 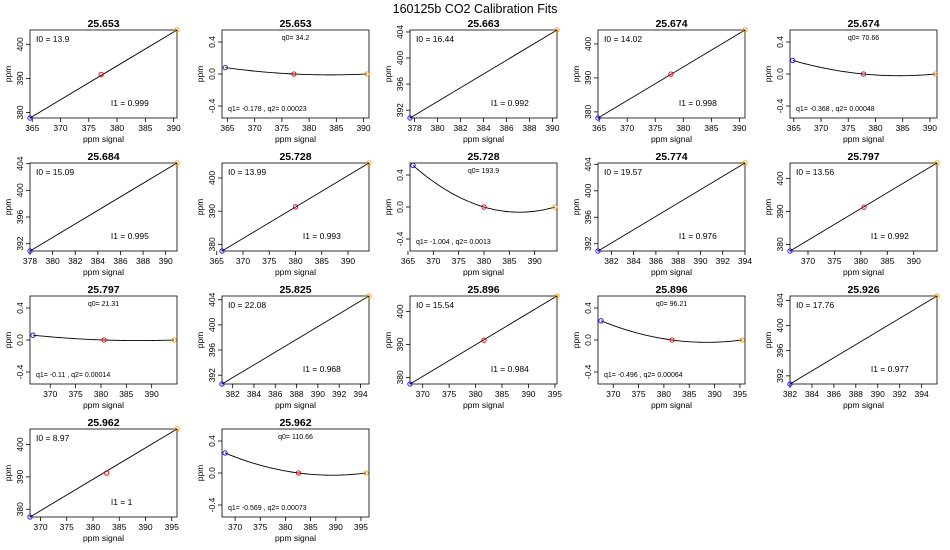 I want to click on panel-title: 25.684, so click(x=103, y=157).